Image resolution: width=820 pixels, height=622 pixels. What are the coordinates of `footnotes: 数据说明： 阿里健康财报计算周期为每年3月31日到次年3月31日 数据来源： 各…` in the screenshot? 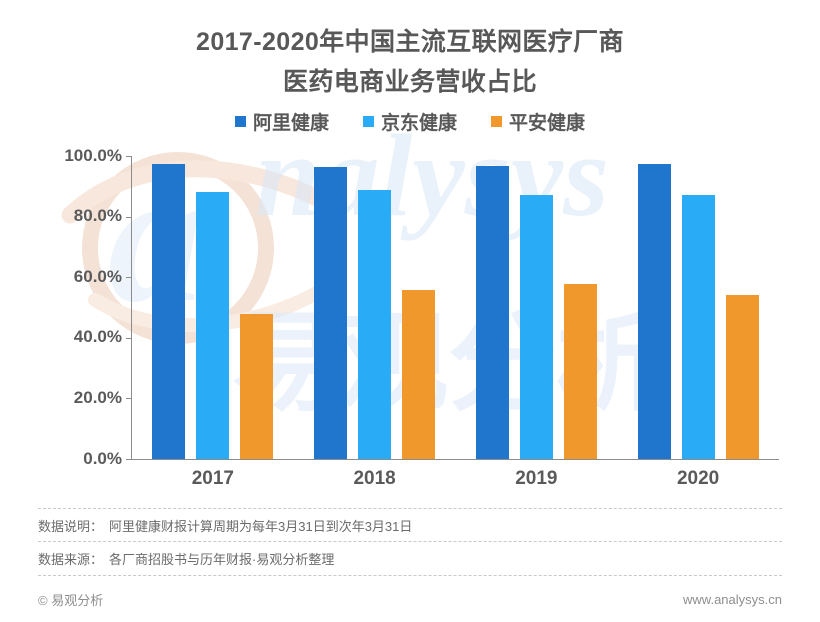 It's located at (410, 542).